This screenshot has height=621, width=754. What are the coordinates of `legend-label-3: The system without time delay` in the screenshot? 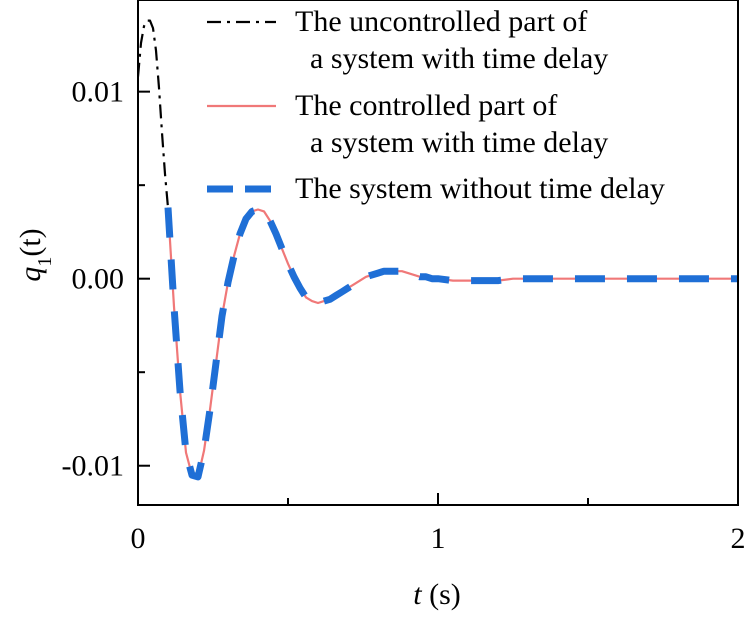 It's located at (480, 188).